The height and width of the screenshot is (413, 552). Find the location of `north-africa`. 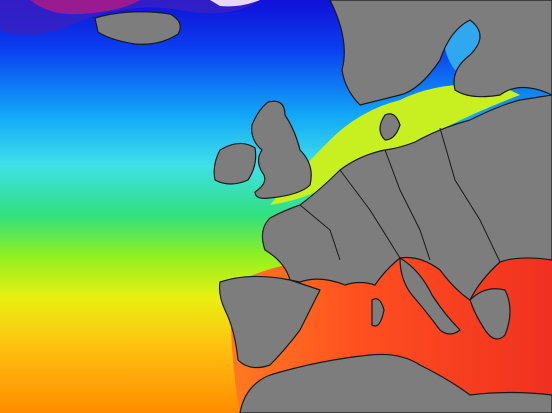

north-africa is located at coordinates (395, 383).